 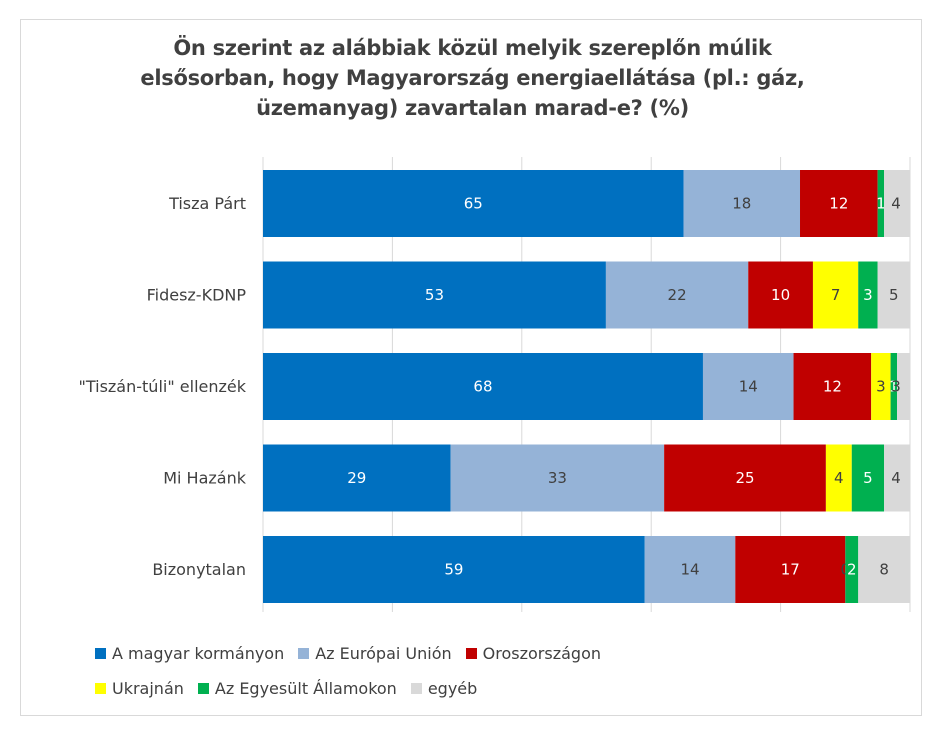 I want to click on category-label: Bizonytalan, so click(x=199, y=569).